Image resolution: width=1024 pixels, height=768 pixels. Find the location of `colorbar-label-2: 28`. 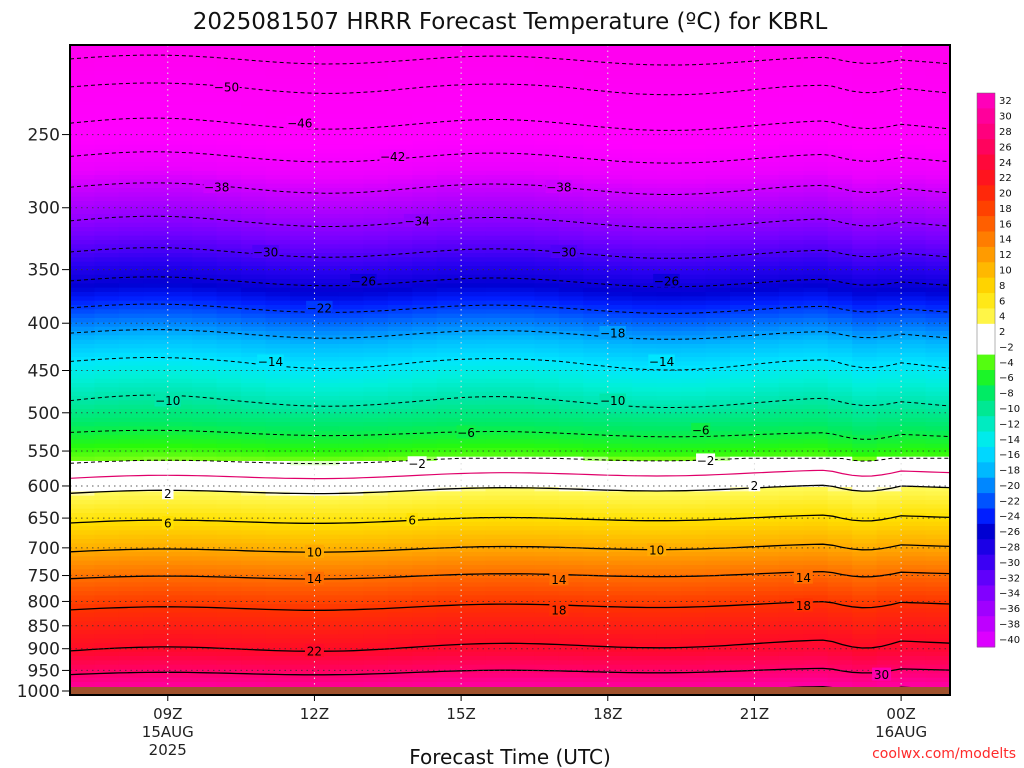

colorbar-label-2: 28 is located at coordinates (1005, 132).